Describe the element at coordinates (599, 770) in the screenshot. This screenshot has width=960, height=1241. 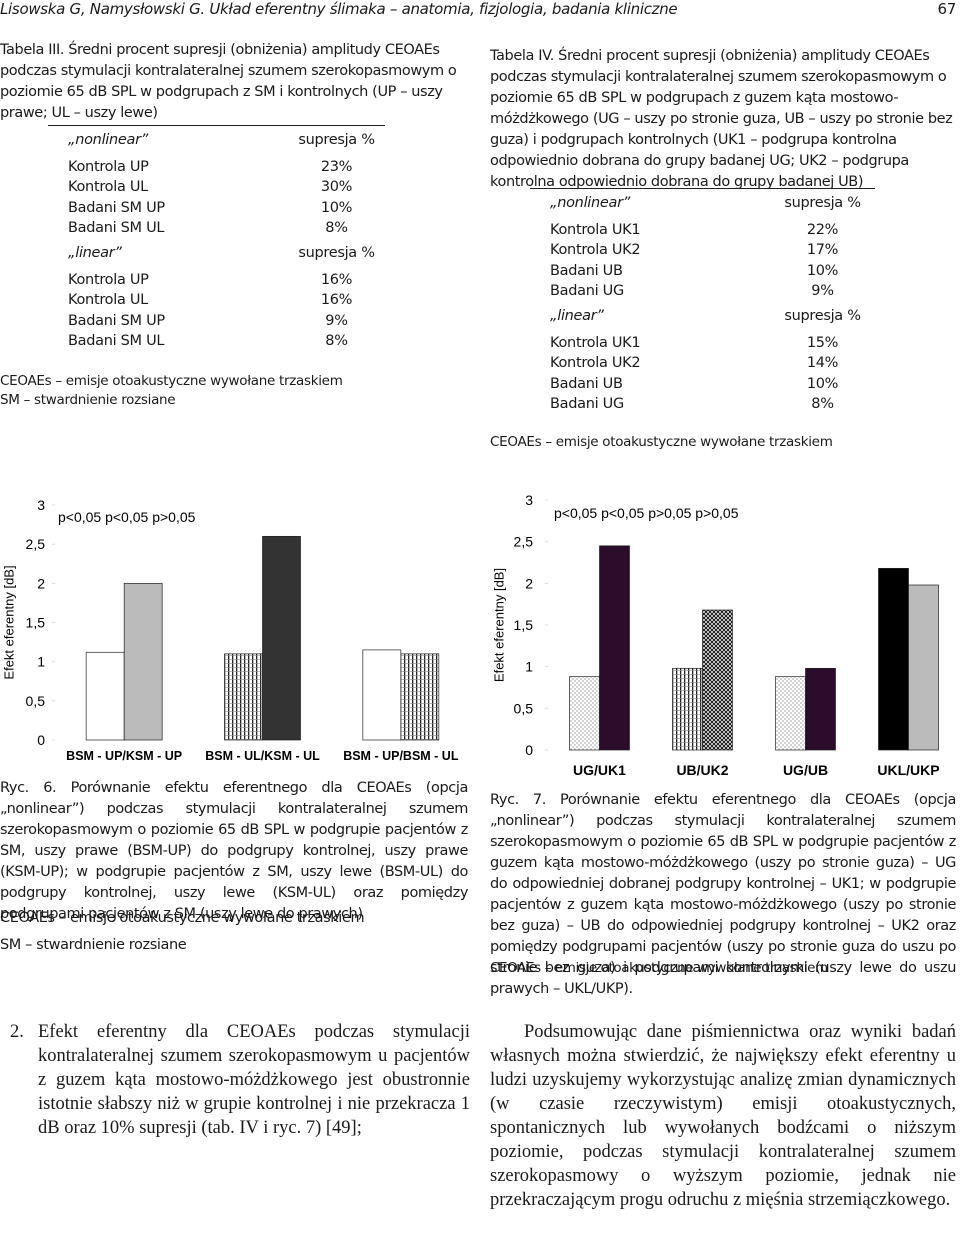
I see `x-tick-label: UG/UK1` at that location.